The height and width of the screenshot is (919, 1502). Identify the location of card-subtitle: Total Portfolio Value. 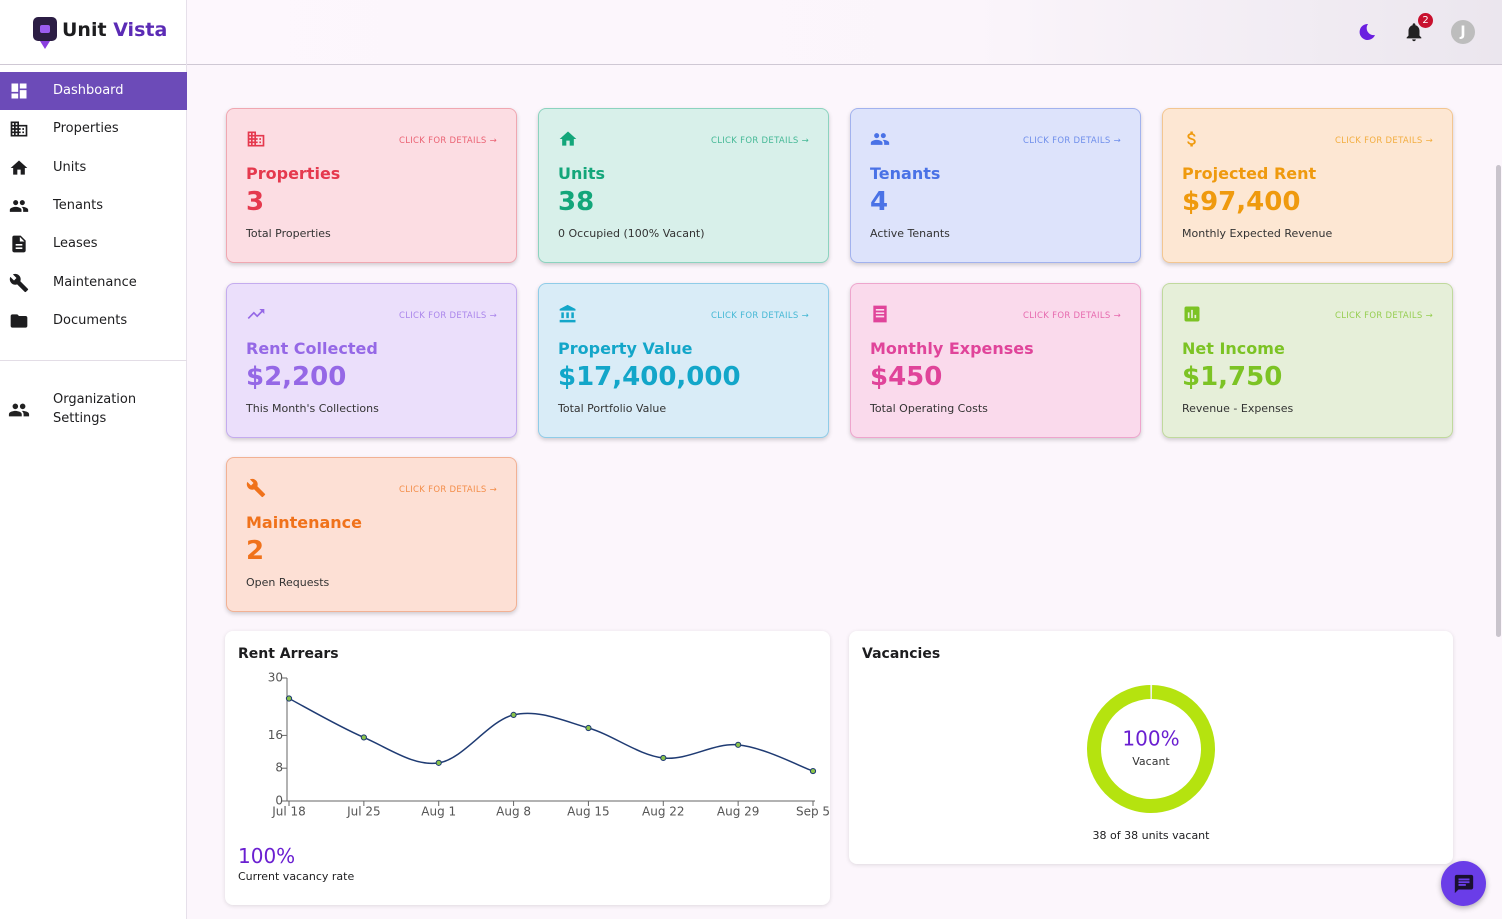
(612, 408).